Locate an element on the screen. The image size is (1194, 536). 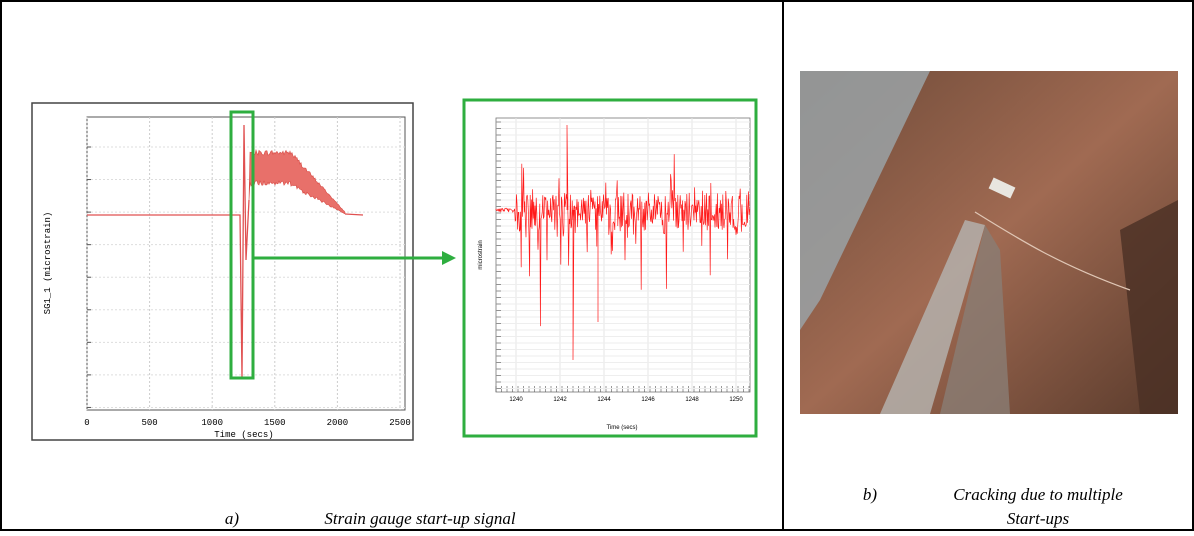
photo-tag is located at coordinates (1002, 188).